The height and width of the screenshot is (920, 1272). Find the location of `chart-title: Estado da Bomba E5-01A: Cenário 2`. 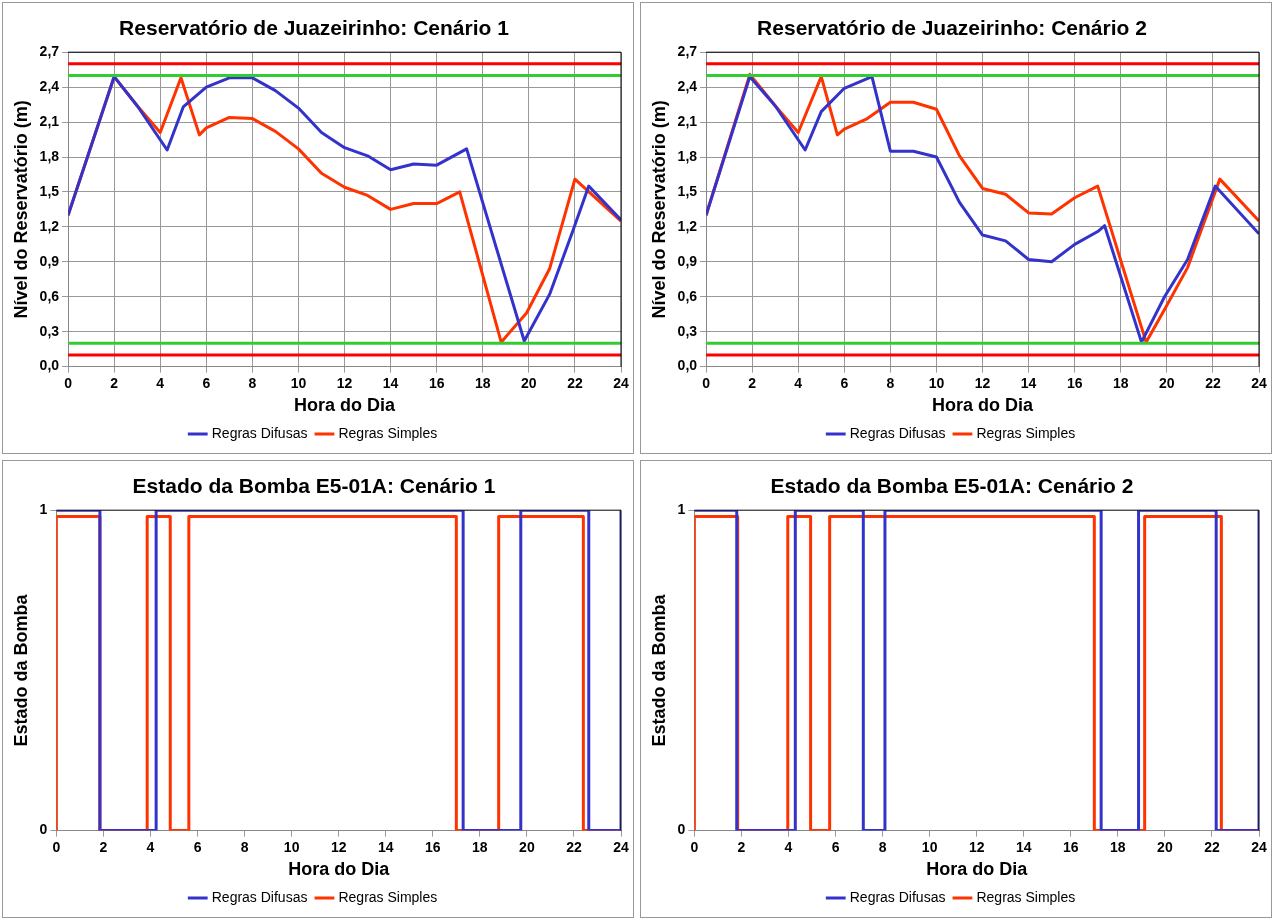

chart-title: Estado da Bomba E5-01A: Cenário 2 is located at coordinates (952, 486).